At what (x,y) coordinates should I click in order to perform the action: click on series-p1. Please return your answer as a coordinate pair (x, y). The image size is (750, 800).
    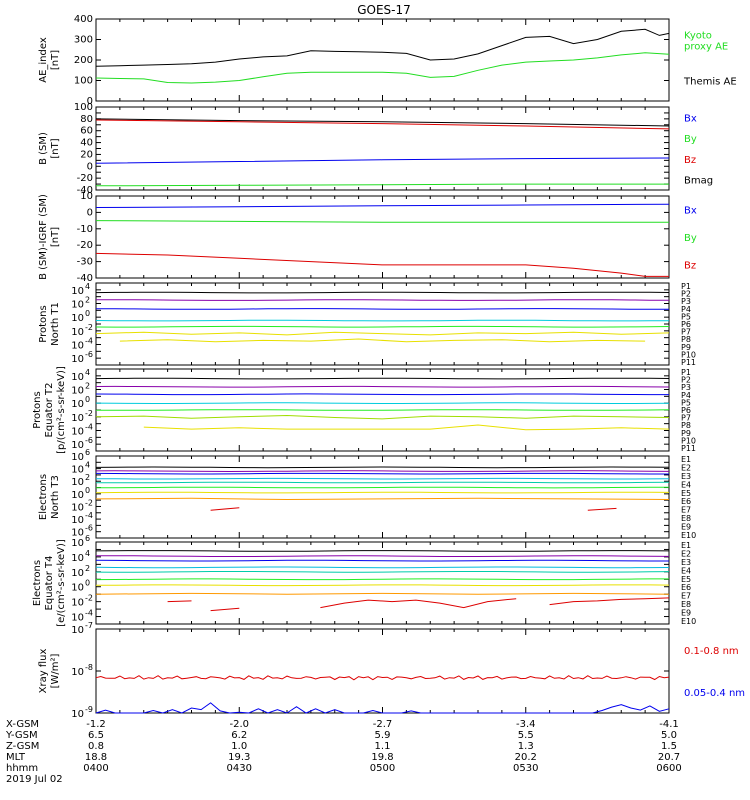
    Looking at the image, I should click on (382, 292).